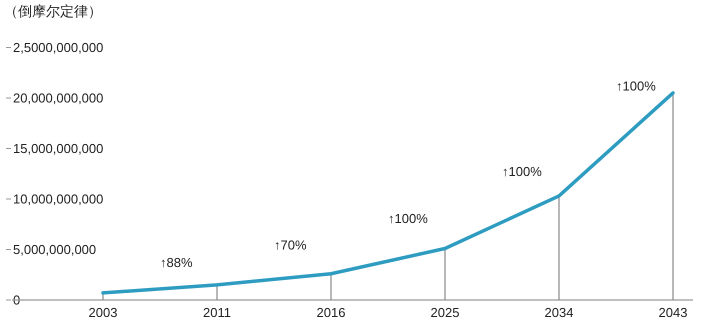  I want to click on annotation: ↑88%, so click(176, 262).